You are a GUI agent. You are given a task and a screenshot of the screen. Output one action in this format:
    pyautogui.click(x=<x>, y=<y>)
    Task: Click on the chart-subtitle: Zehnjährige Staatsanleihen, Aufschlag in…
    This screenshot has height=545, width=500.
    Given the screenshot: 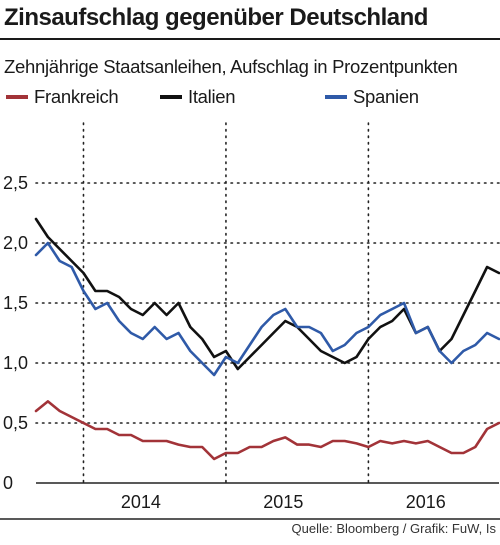 What is the action you would take?
    pyautogui.click(x=231, y=66)
    